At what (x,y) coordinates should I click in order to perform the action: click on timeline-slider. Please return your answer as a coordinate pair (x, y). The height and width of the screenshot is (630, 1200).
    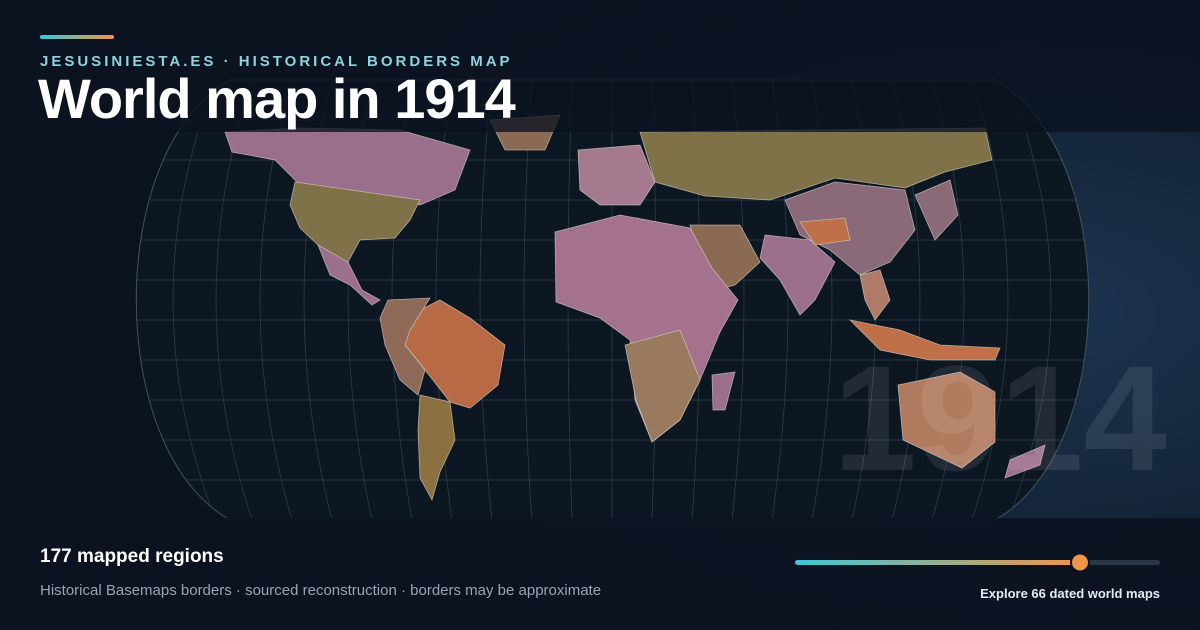
    Looking at the image, I should click on (977, 562).